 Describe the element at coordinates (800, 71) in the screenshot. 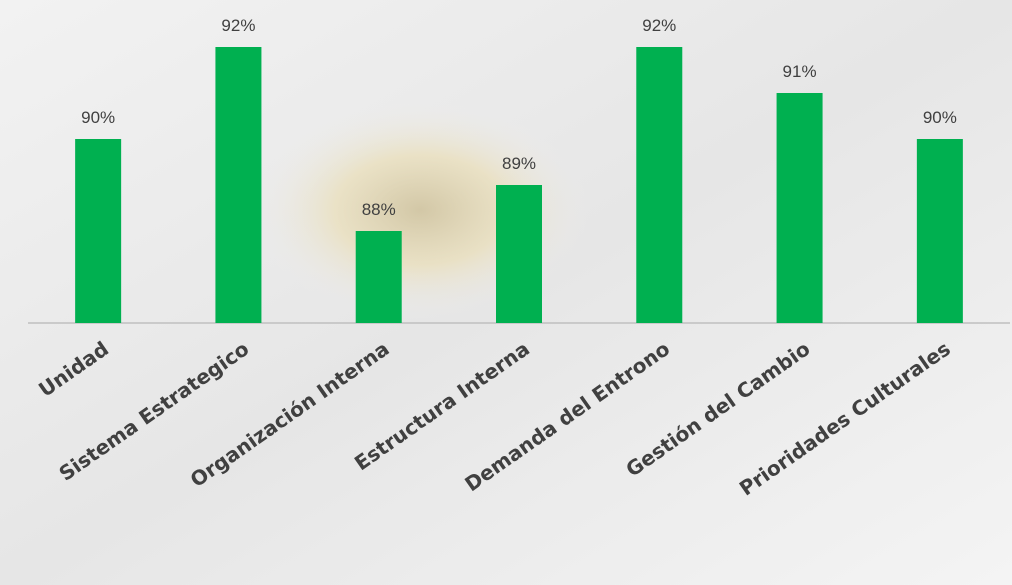

I see `value-label: 91%` at that location.